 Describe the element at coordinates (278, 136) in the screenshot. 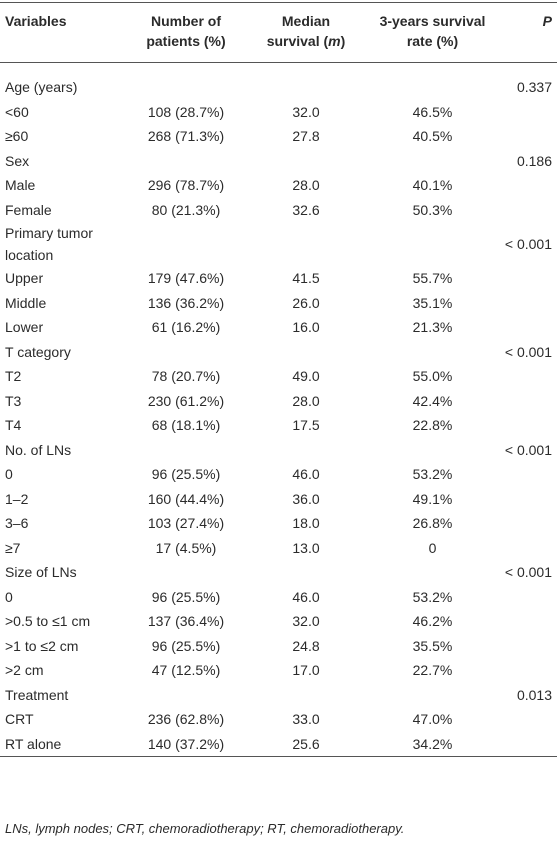

I see `table-row: ≥60 268 (71.3%) 27.8 40.5%` at that location.